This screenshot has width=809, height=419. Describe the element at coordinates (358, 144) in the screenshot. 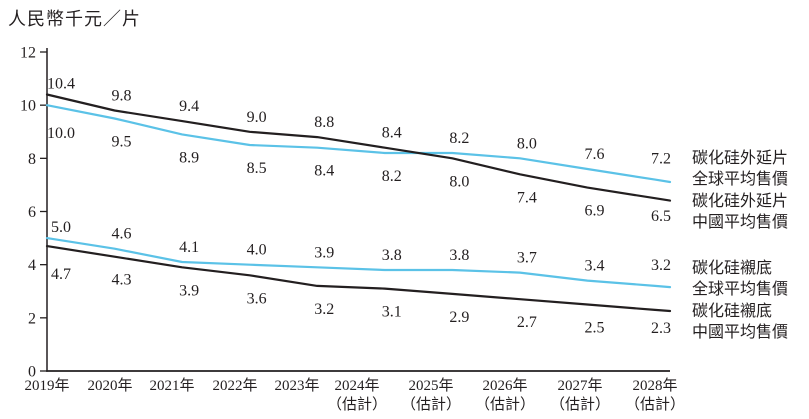

I see `sic-epi-wafer-global-asp-line` at that location.